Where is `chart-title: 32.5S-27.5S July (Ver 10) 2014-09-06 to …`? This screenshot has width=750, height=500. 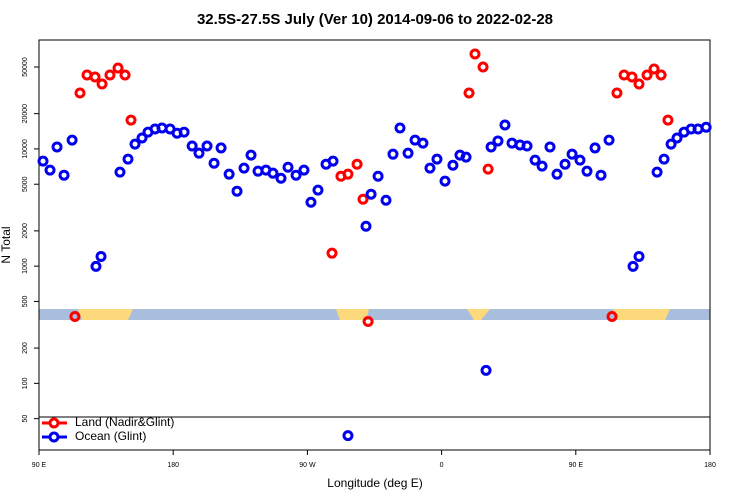 chart-title: 32.5S-27.5S July (Ver 10) 2014-09-06 to … is located at coordinates (375, 19).